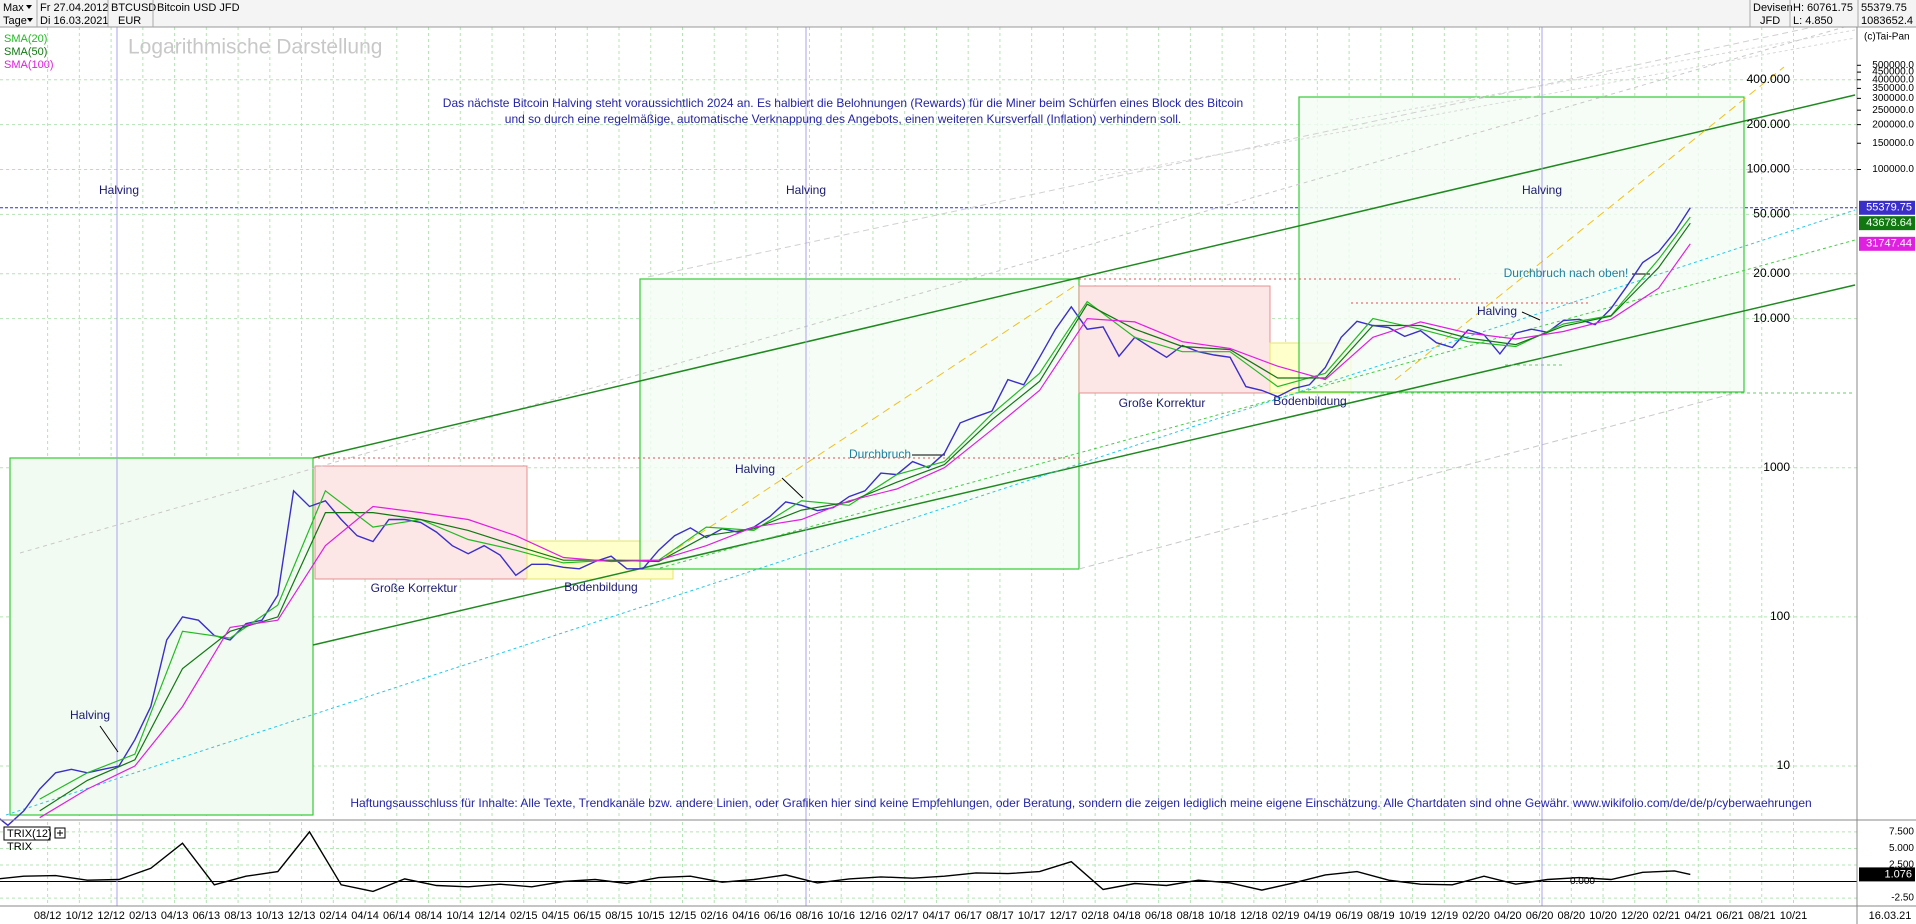 Image resolution: width=1916 pixels, height=924 pixels. I want to click on x-tick-label: 10/14, so click(461, 916).